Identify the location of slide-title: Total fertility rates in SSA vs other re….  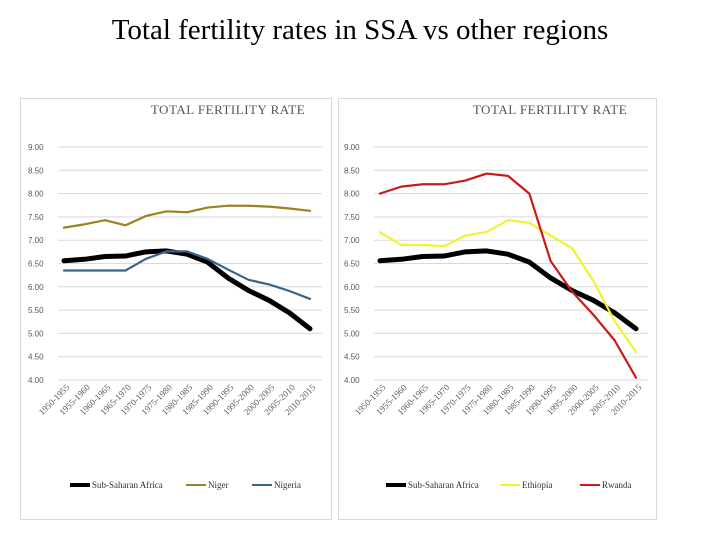
(360, 30).